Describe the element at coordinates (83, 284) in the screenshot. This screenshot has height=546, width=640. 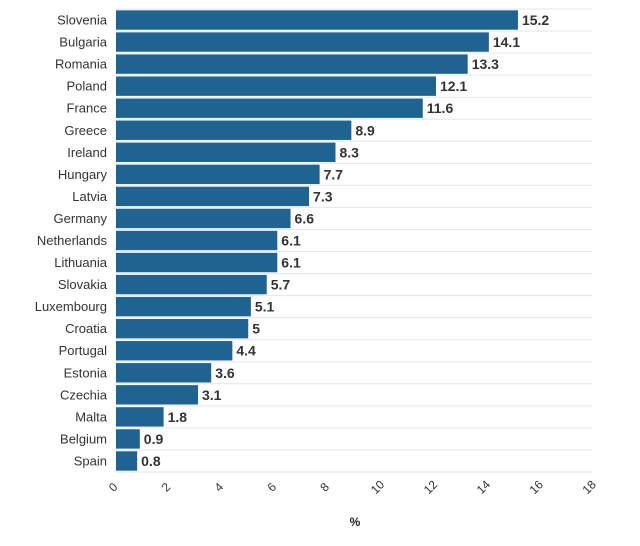
I see `category-label: Slovakia` at that location.